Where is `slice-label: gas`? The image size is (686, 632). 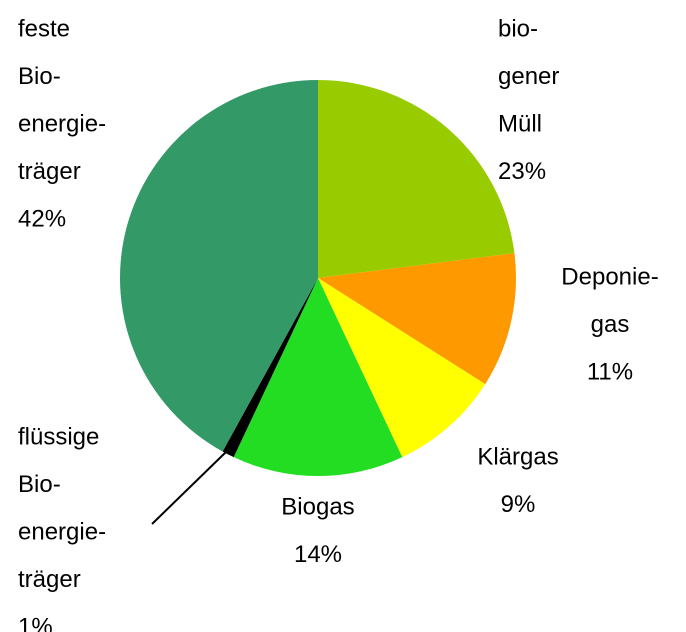
slice-label: gas is located at coordinates (610, 324).